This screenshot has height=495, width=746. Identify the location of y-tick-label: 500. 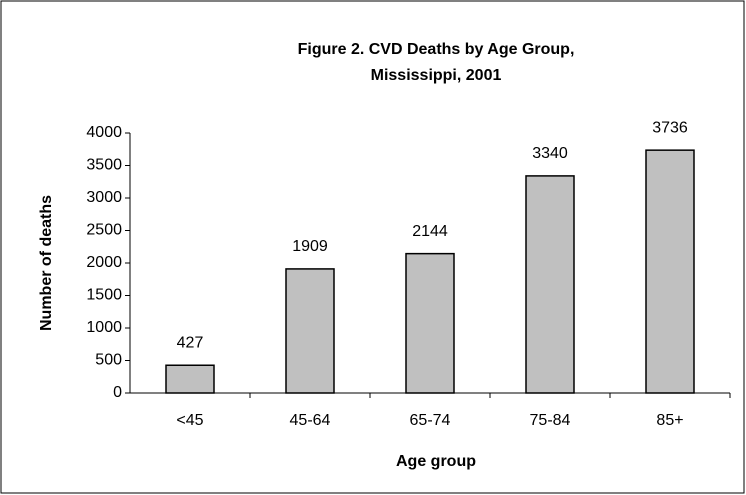
(108, 360).